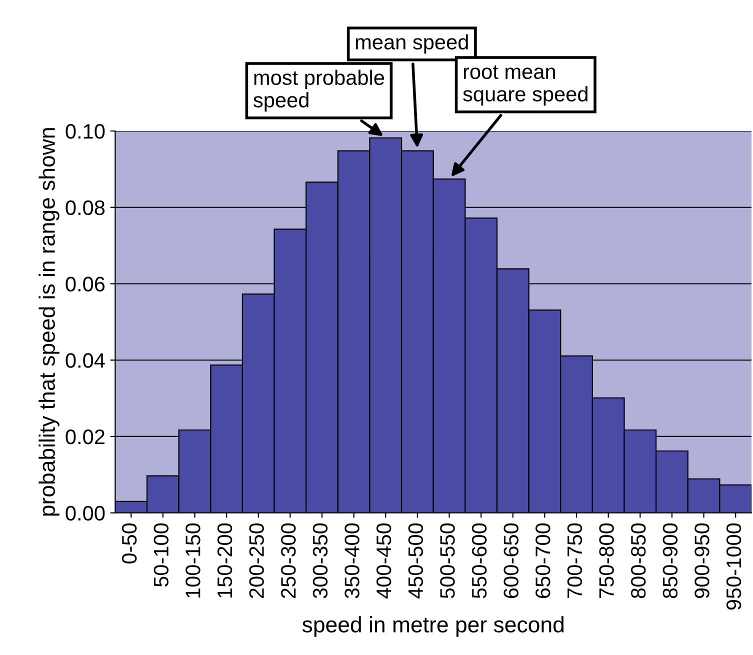  What do you see at coordinates (85, 360) in the screenshot?
I see `y-tick-label: 0.04` at bounding box center [85, 360].